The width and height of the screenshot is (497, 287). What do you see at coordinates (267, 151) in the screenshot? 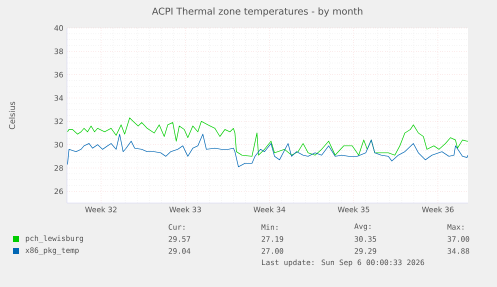
I see `line-series` at bounding box center [267, 151].